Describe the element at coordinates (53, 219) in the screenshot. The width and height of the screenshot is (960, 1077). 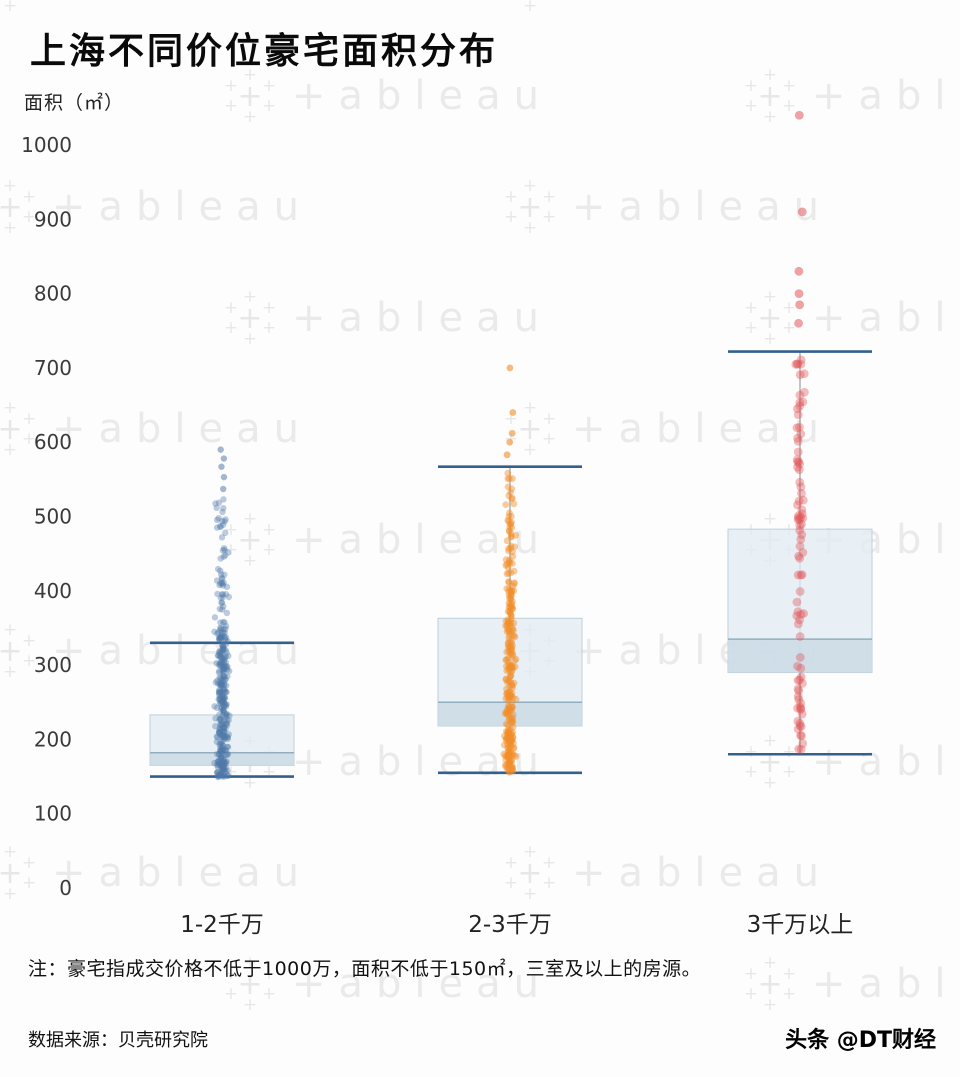
I see `y-tick-label: 900` at that location.